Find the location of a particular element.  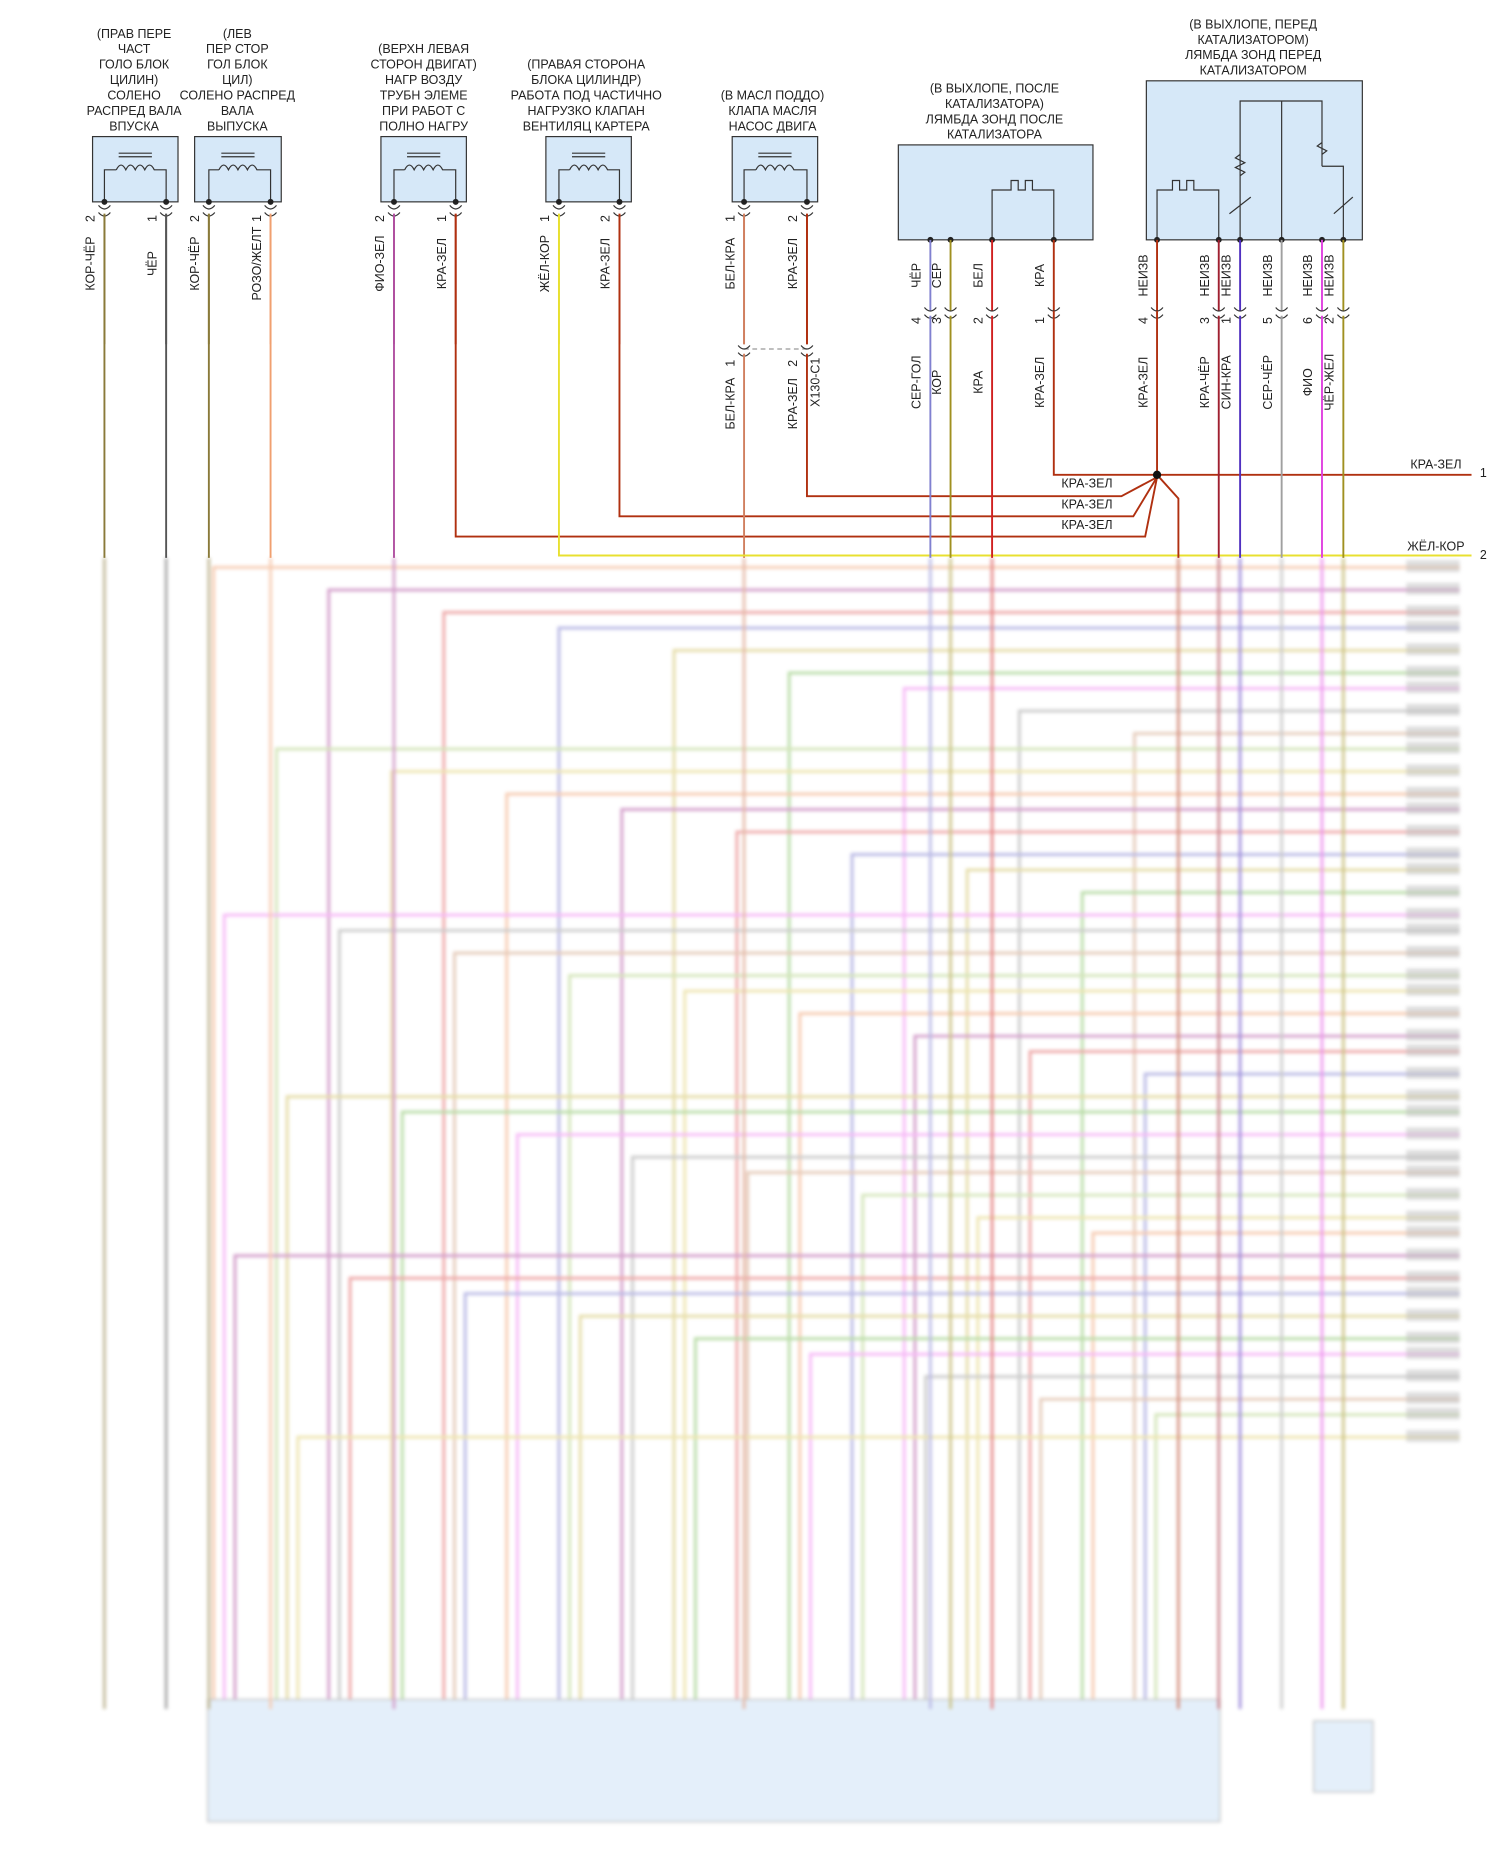

component-label: (ВЕРХН ЛЕВАЯ is located at coordinates (423, 49).